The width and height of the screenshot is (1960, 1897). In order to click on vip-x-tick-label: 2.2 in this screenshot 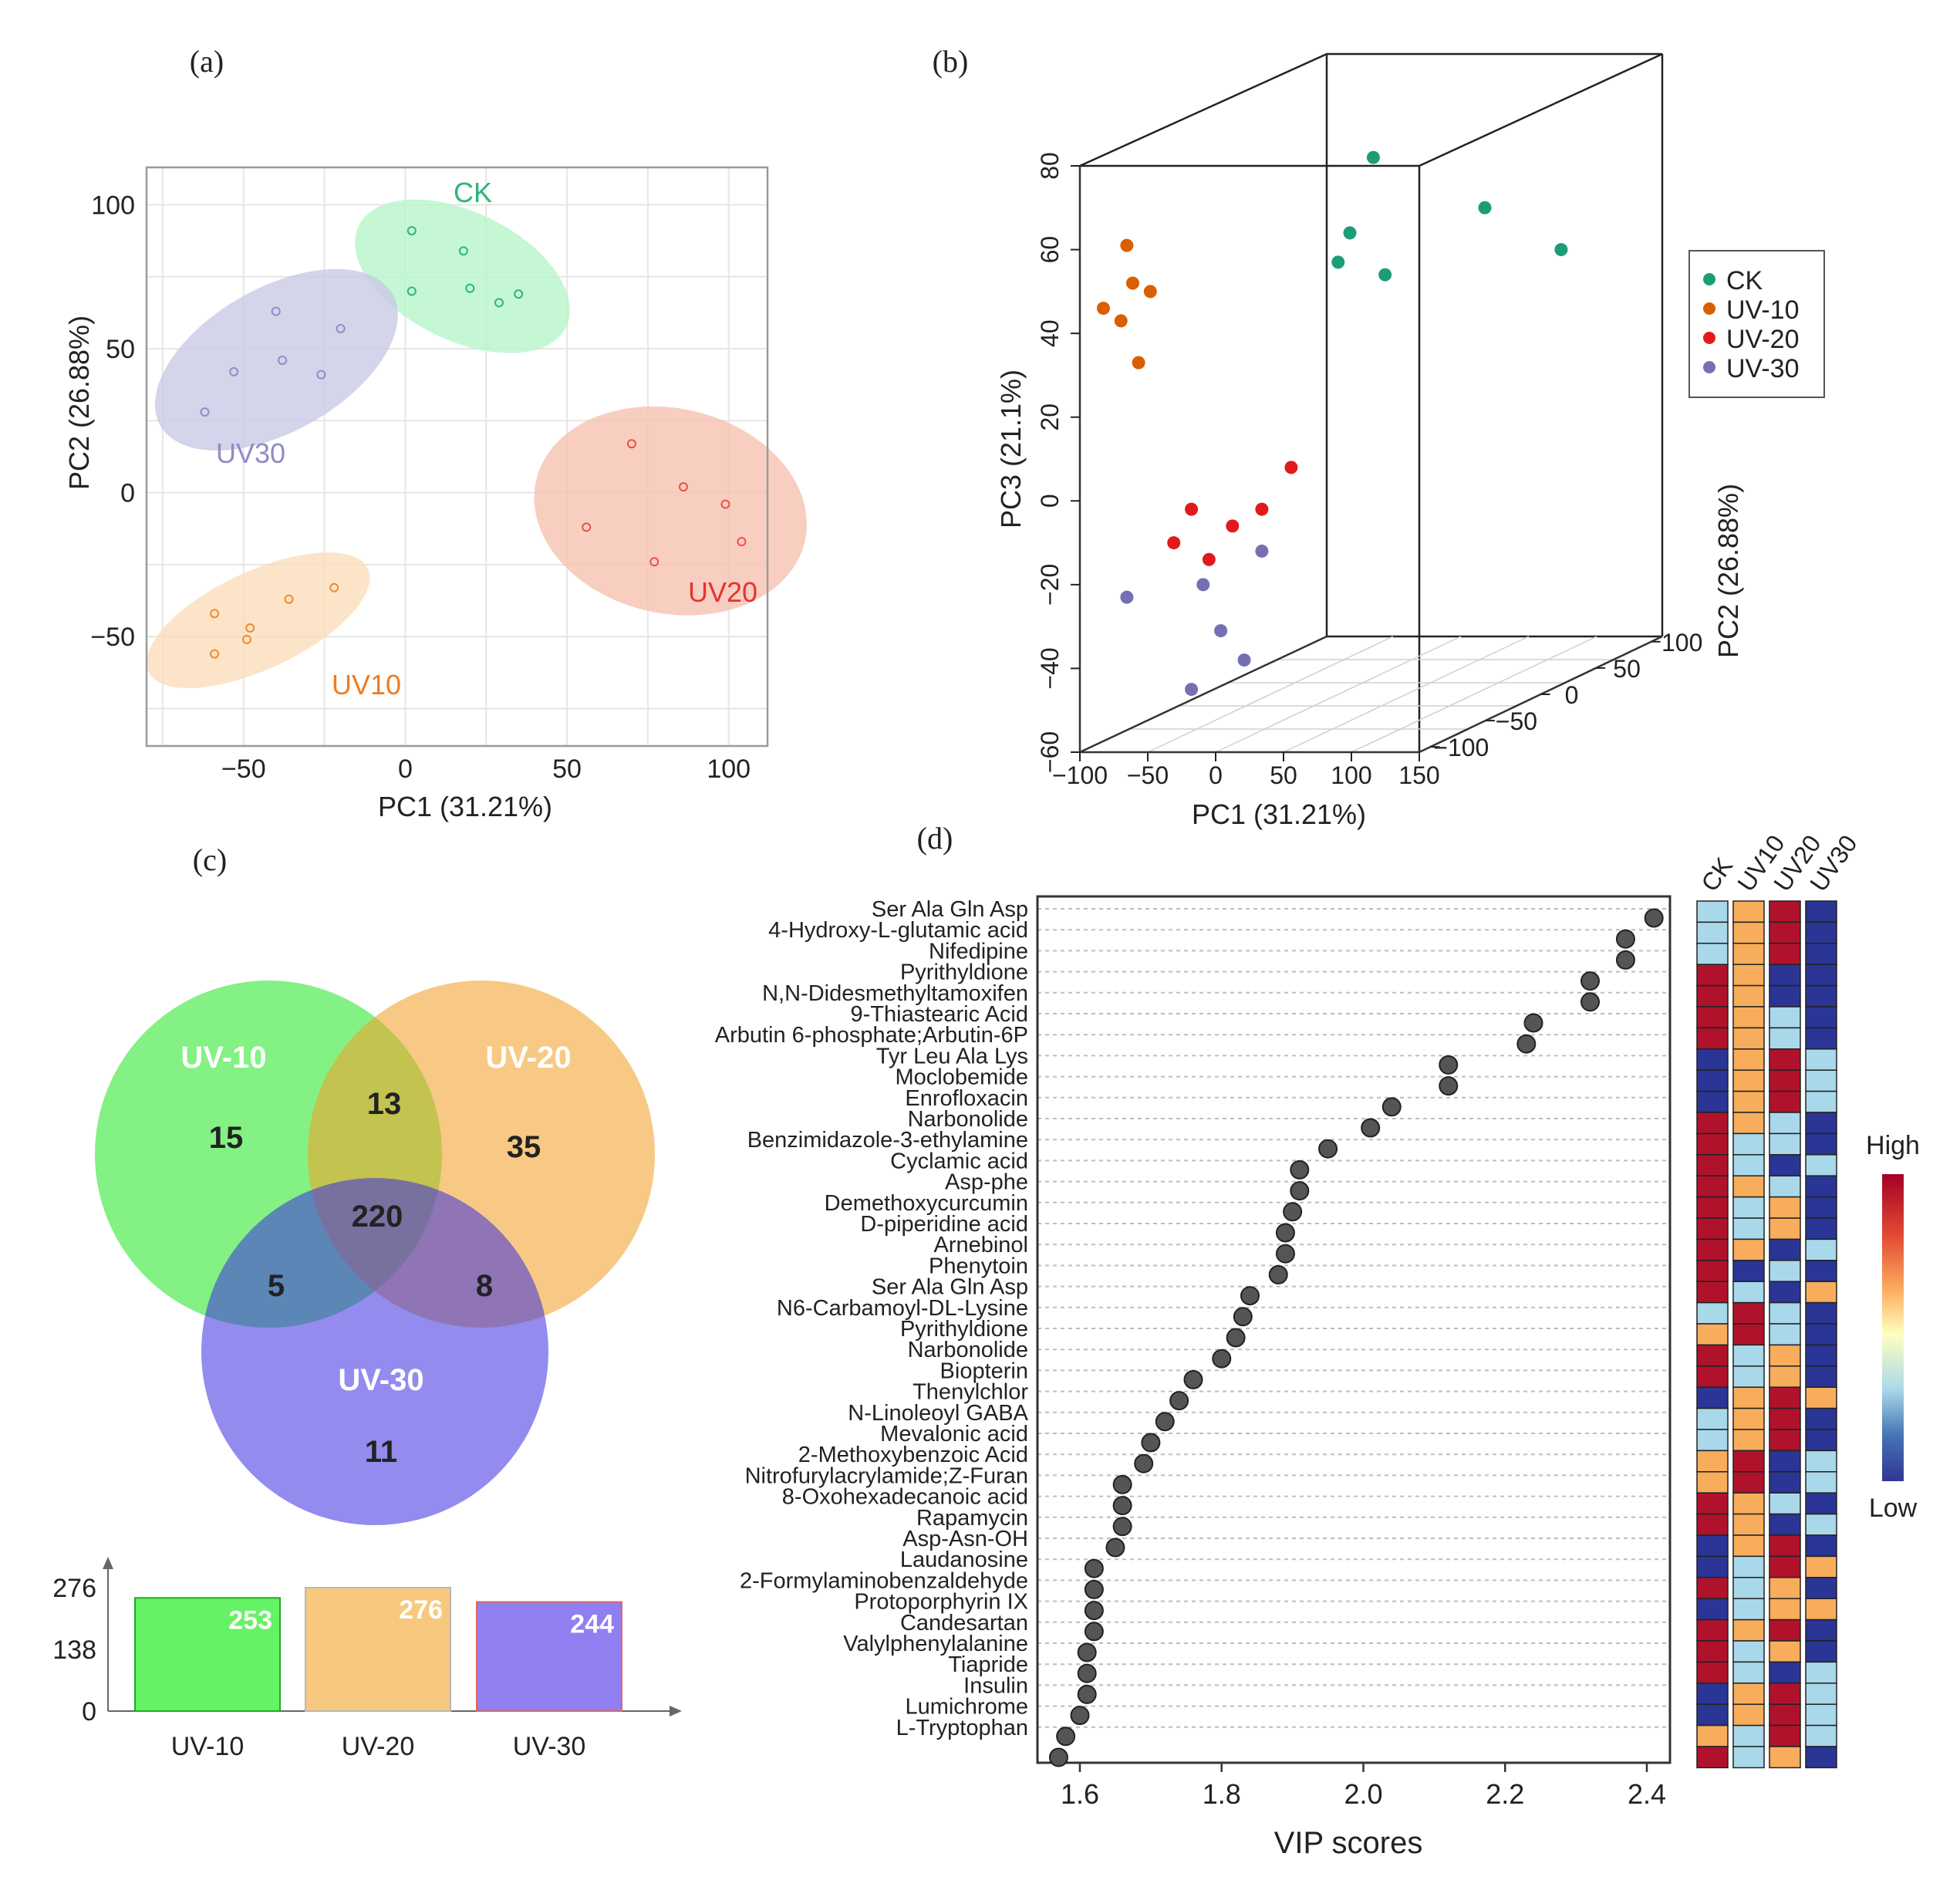, I will do `click(1505, 1794)`.